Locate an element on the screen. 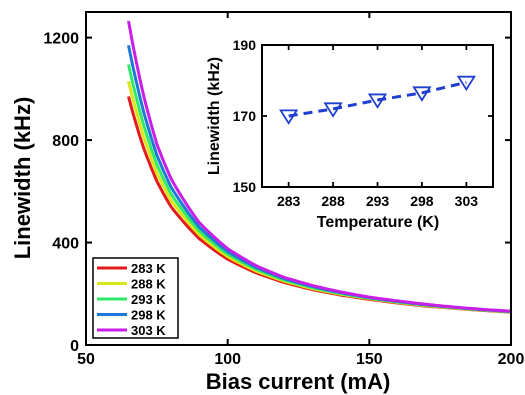  inset-x-axis-label: Temperature (K) is located at coordinates (378, 222).